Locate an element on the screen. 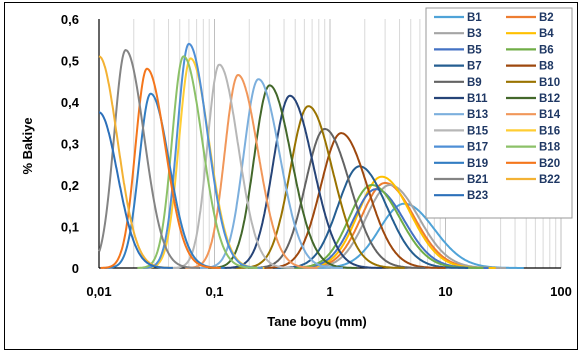 The width and height of the screenshot is (582, 354). y-tick-label: 0,2 is located at coordinates (70, 185).